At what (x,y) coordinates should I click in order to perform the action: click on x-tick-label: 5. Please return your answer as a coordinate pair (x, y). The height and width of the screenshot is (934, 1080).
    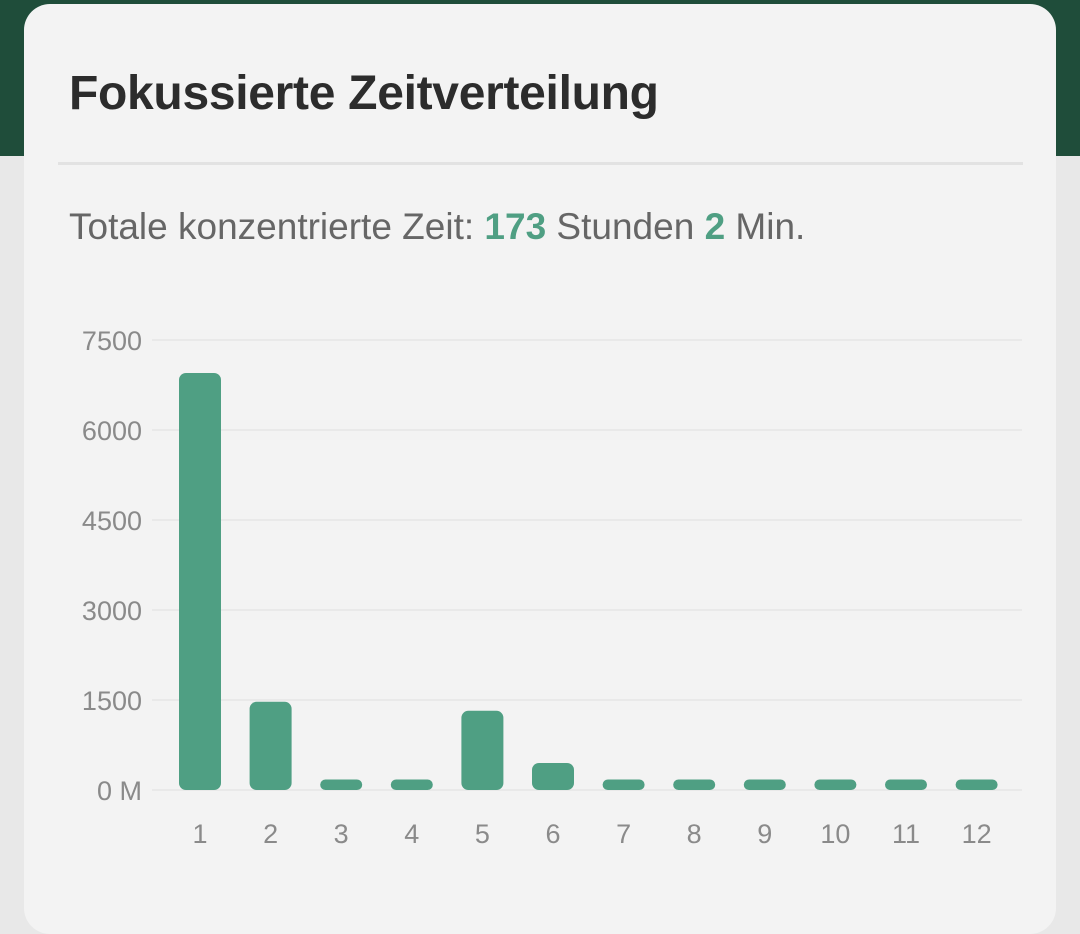
    Looking at the image, I should click on (482, 834).